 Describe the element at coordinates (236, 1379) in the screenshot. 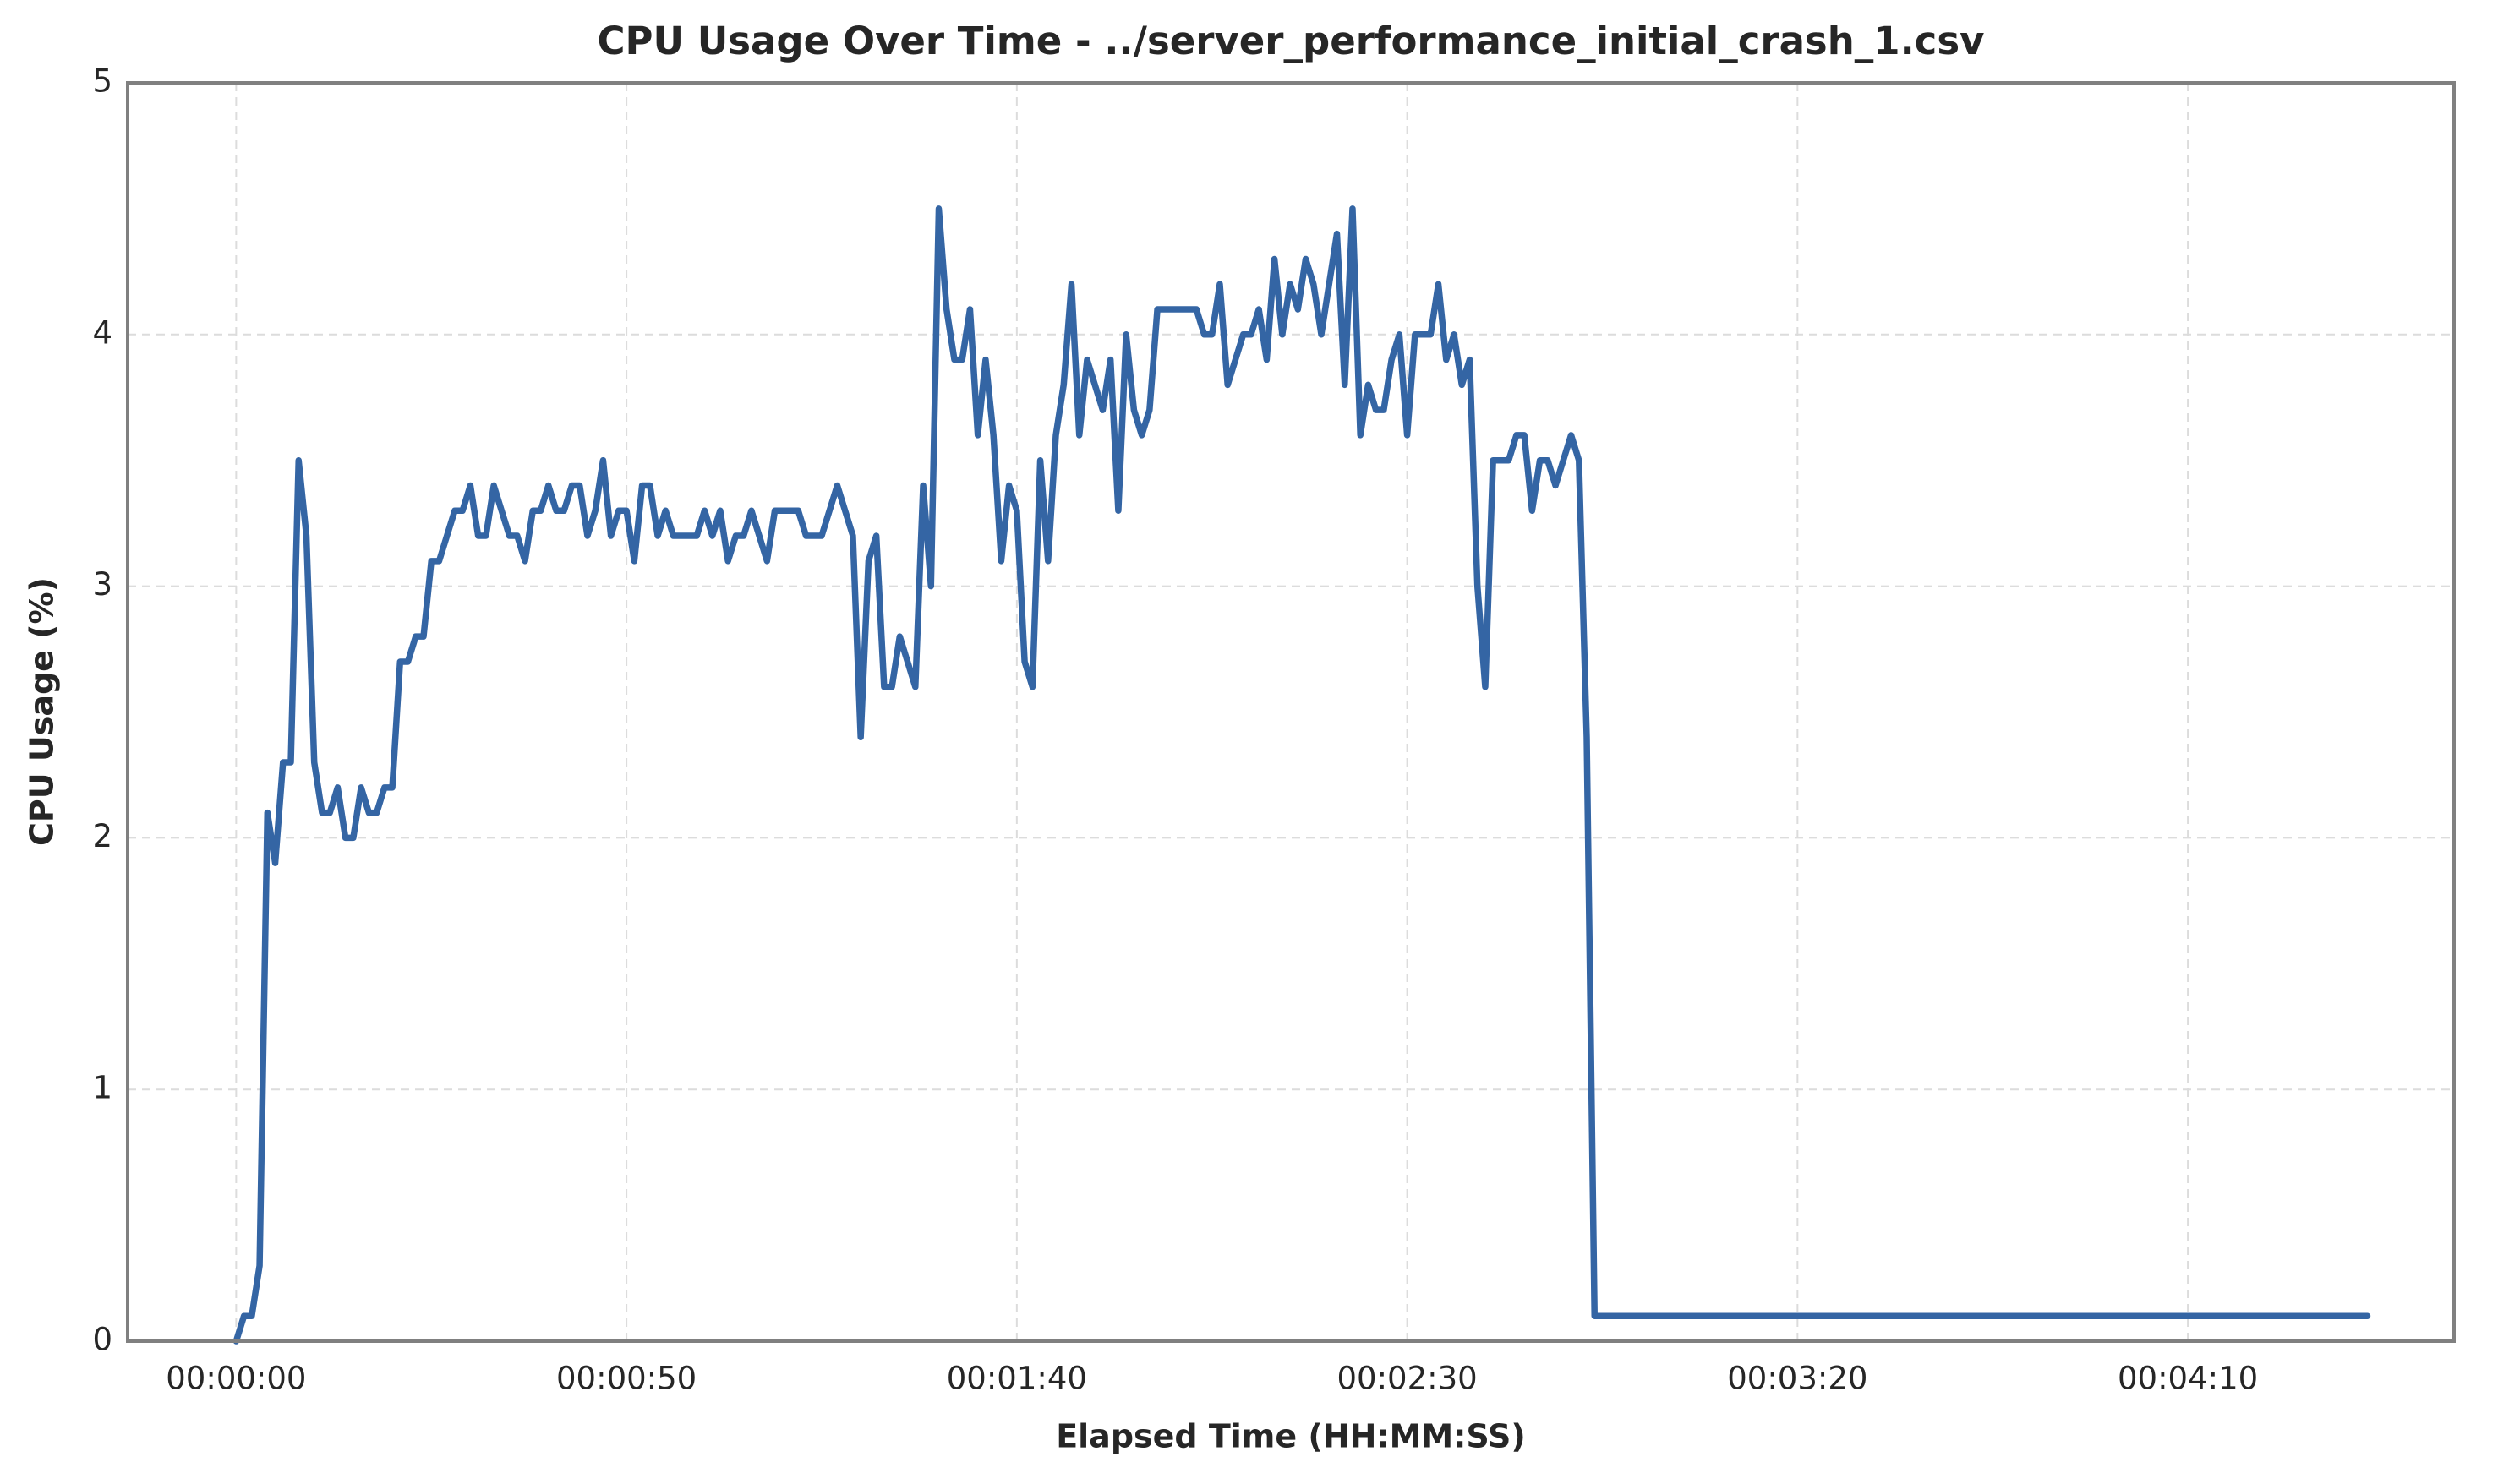

I see `x-tick-label: 00:00:00` at that location.